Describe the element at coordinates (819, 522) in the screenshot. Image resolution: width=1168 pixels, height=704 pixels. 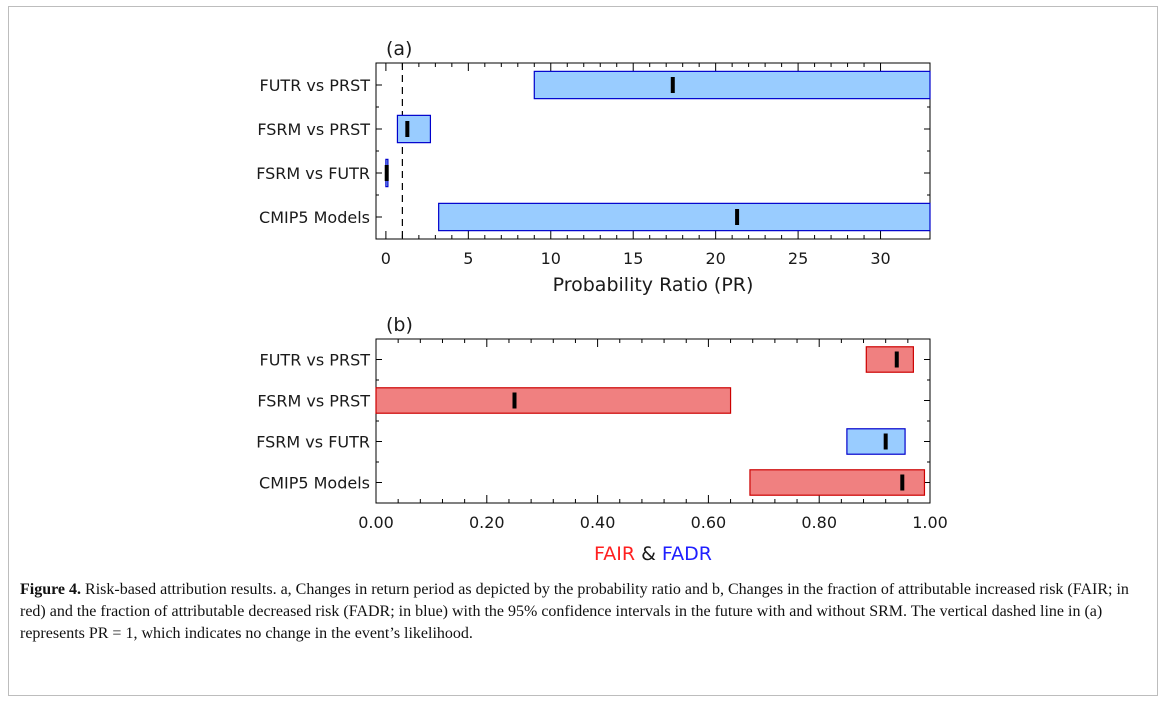
I see `x-tick-label: 0.80` at that location.